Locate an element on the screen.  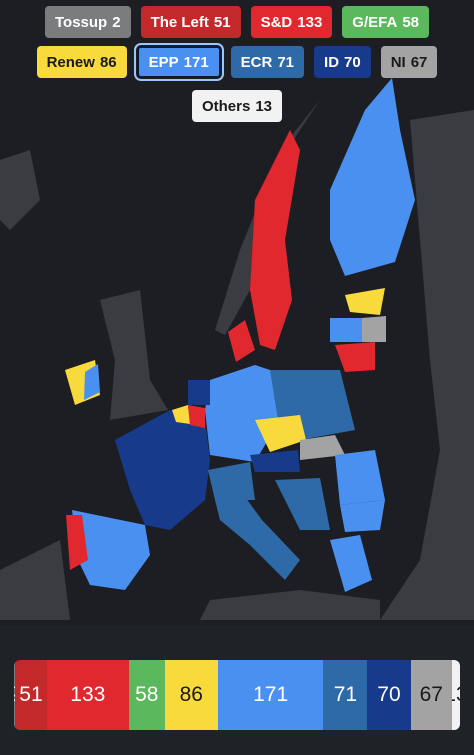
segment-label: 13 is located at coordinates (456, 695).